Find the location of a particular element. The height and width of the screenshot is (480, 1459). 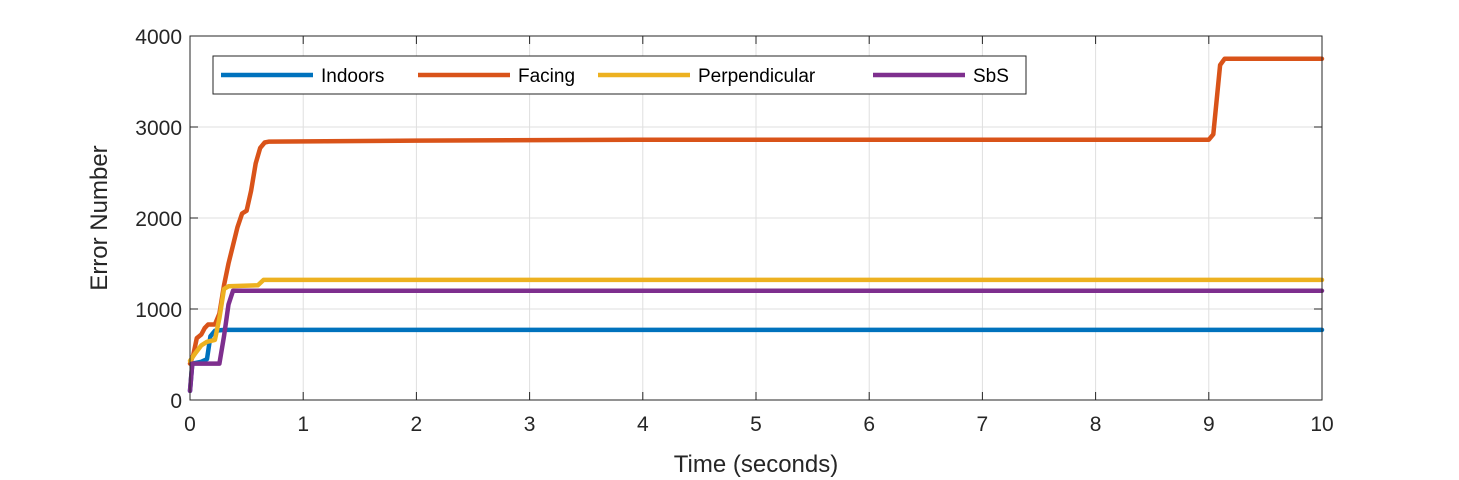

legend-label-indoors: Indoors is located at coordinates (352, 76).